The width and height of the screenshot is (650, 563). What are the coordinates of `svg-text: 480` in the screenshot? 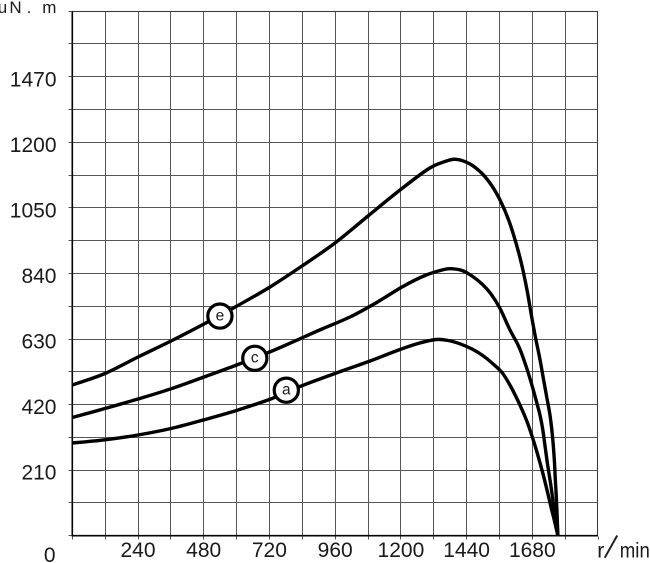 It's located at (203, 550).